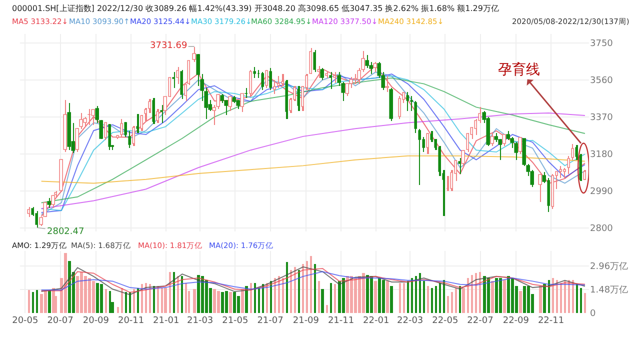  What do you see at coordinates (602, 155) in the screenshot?
I see `y-tick-label: 3180` at bounding box center [602, 155].